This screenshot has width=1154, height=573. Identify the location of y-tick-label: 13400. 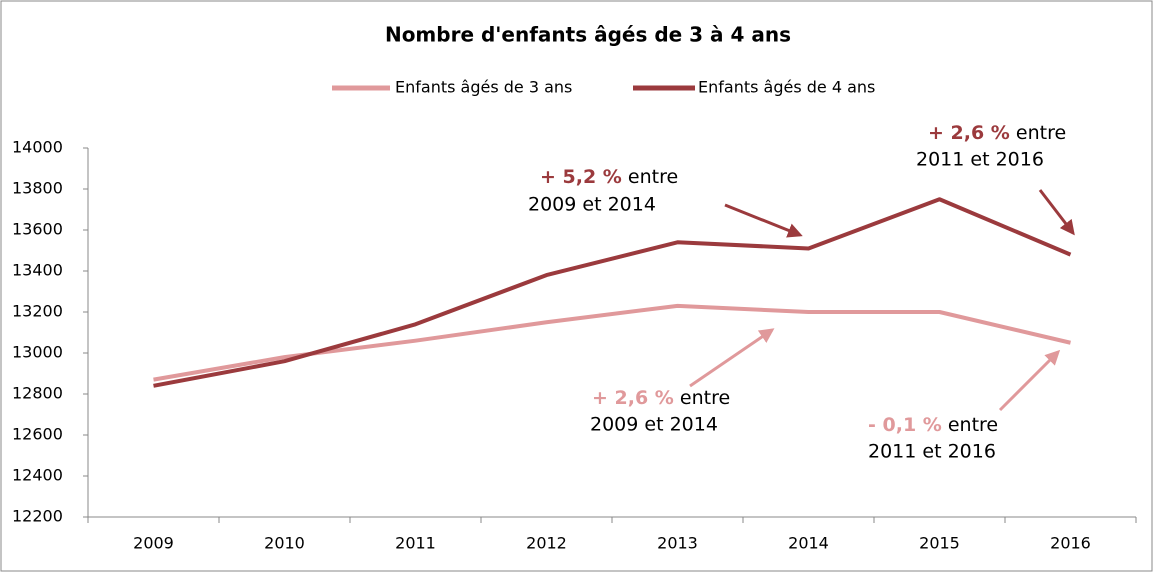
(37, 270).